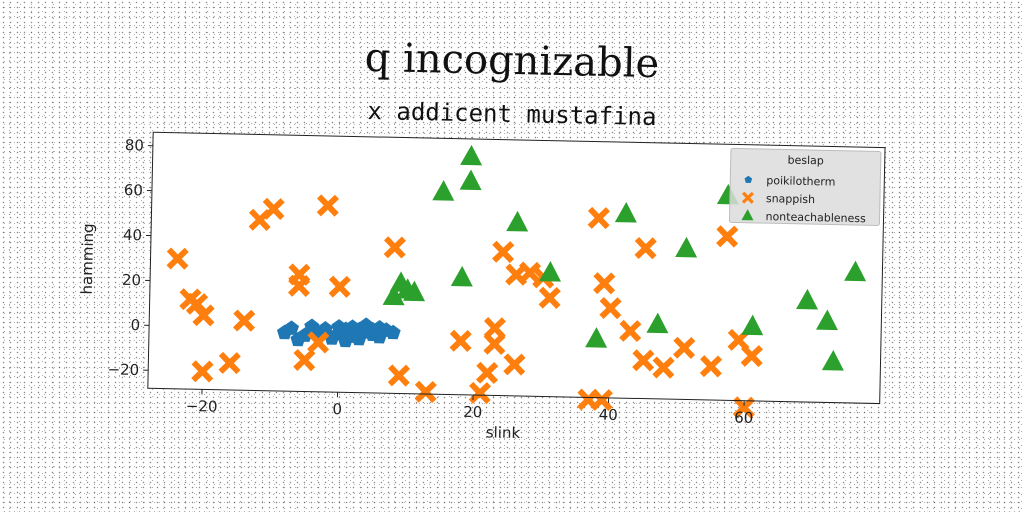 The width and height of the screenshot is (1024, 512). What do you see at coordinates (202, 406) in the screenshot?
I see `x-tick-label: −20` at bounding box center [202, 406].